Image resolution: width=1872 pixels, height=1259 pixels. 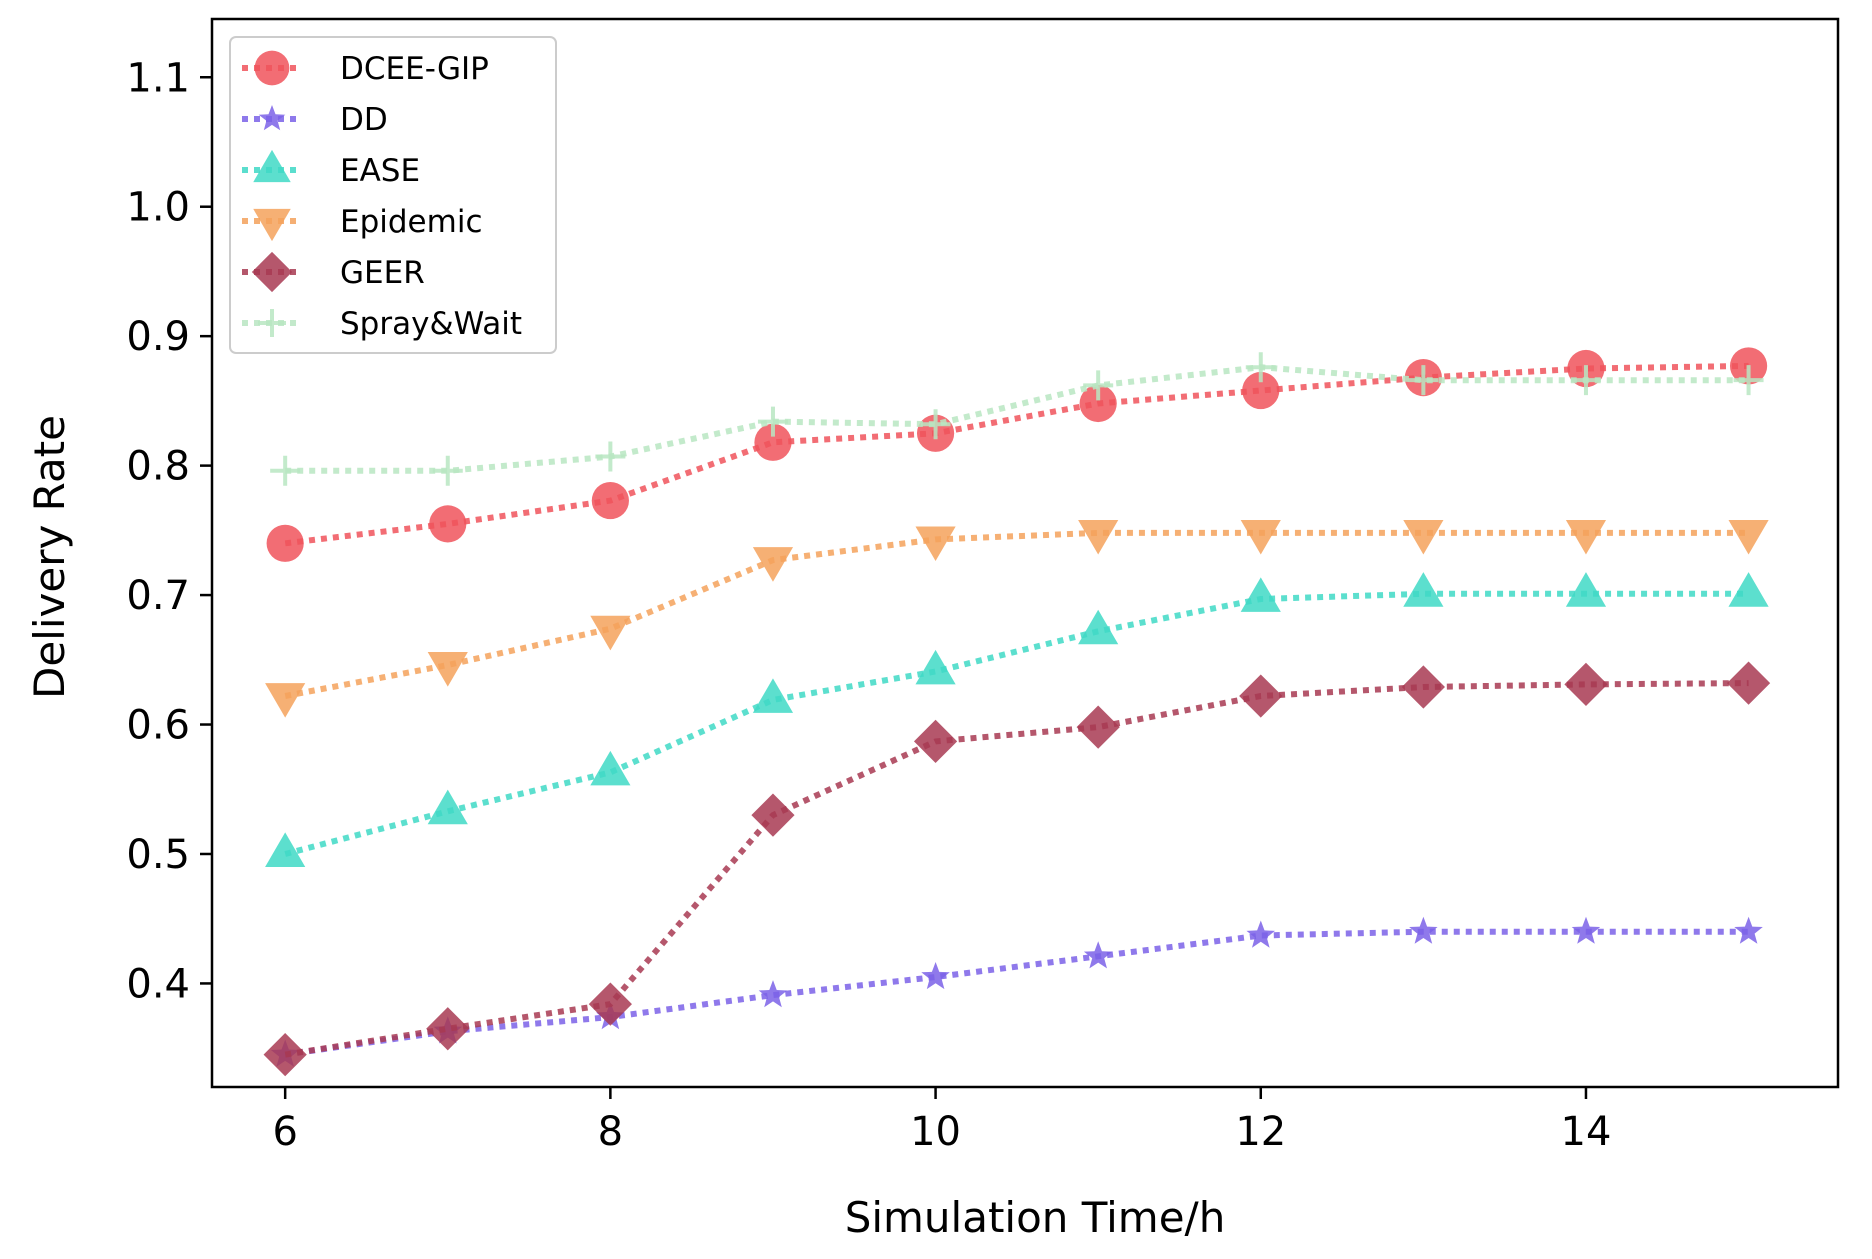 What do you see at coordinates (158, 855) in the screenshot?
I see `y-tick-label: 0.5` at bounding box center [158, 855].